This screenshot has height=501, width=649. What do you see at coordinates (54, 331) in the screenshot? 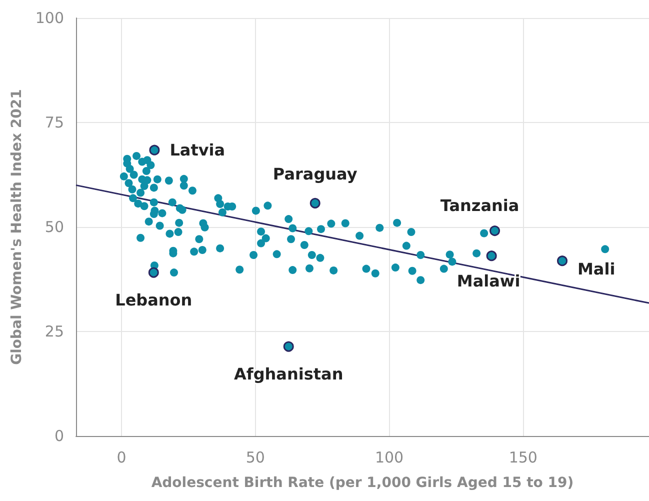
I see `y-tick-label: 25` at bounding box center [54, 331].